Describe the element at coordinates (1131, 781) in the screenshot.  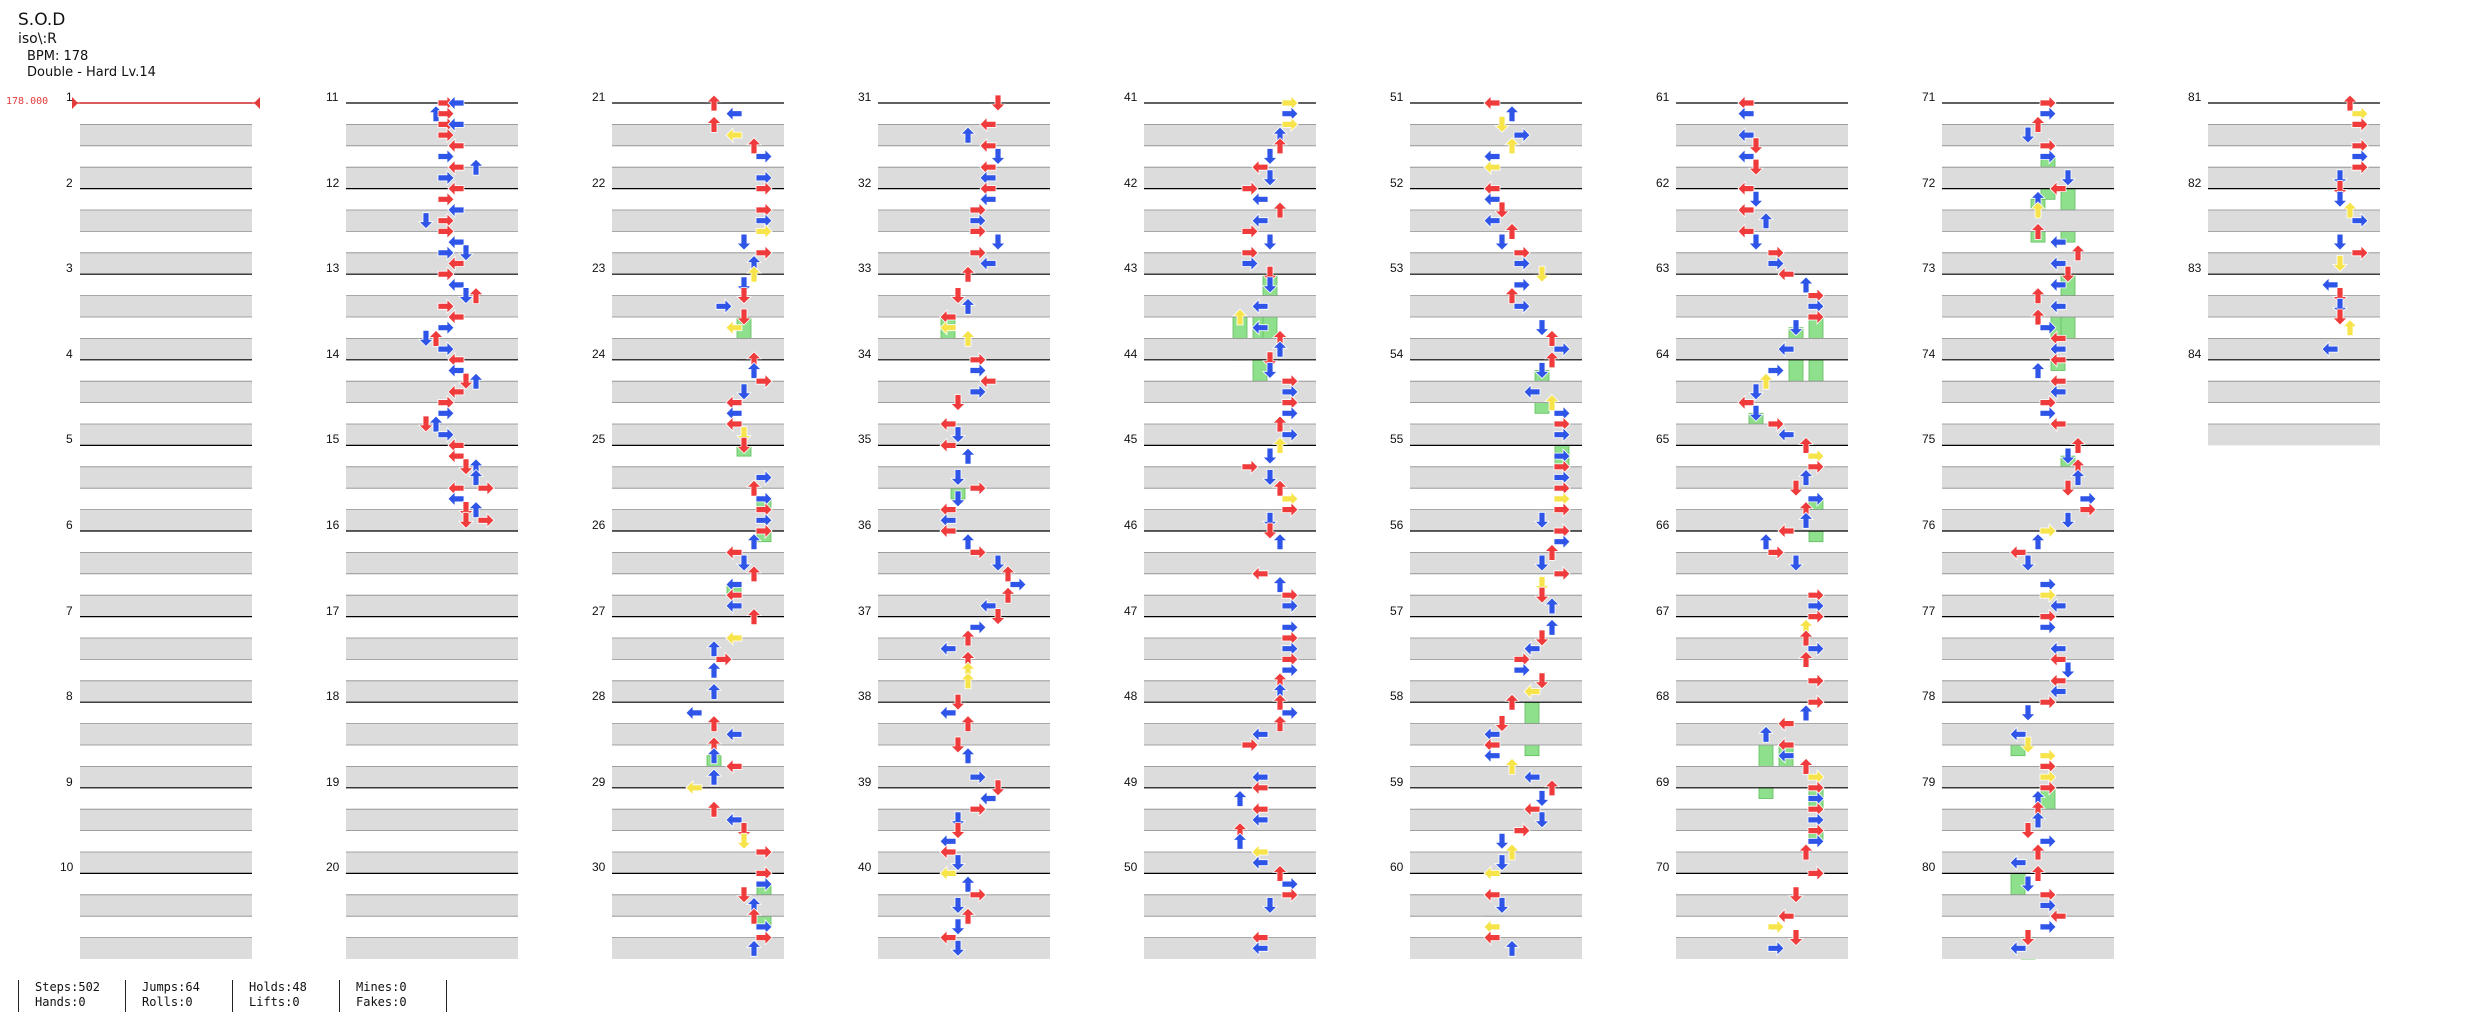
I see `measure-number: 49` at that location.